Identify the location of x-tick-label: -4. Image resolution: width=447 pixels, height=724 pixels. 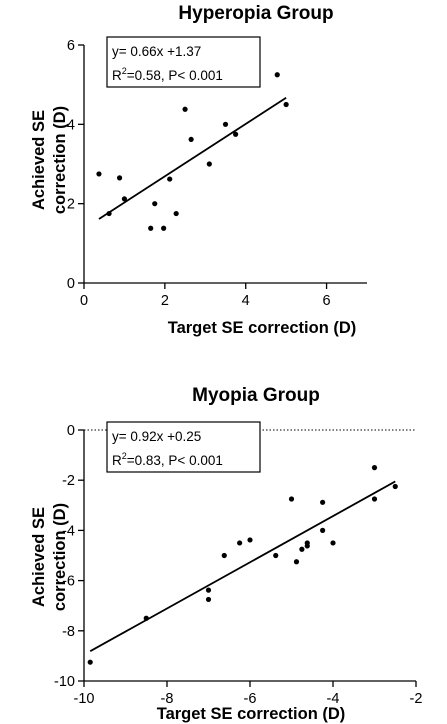
(333, 699).